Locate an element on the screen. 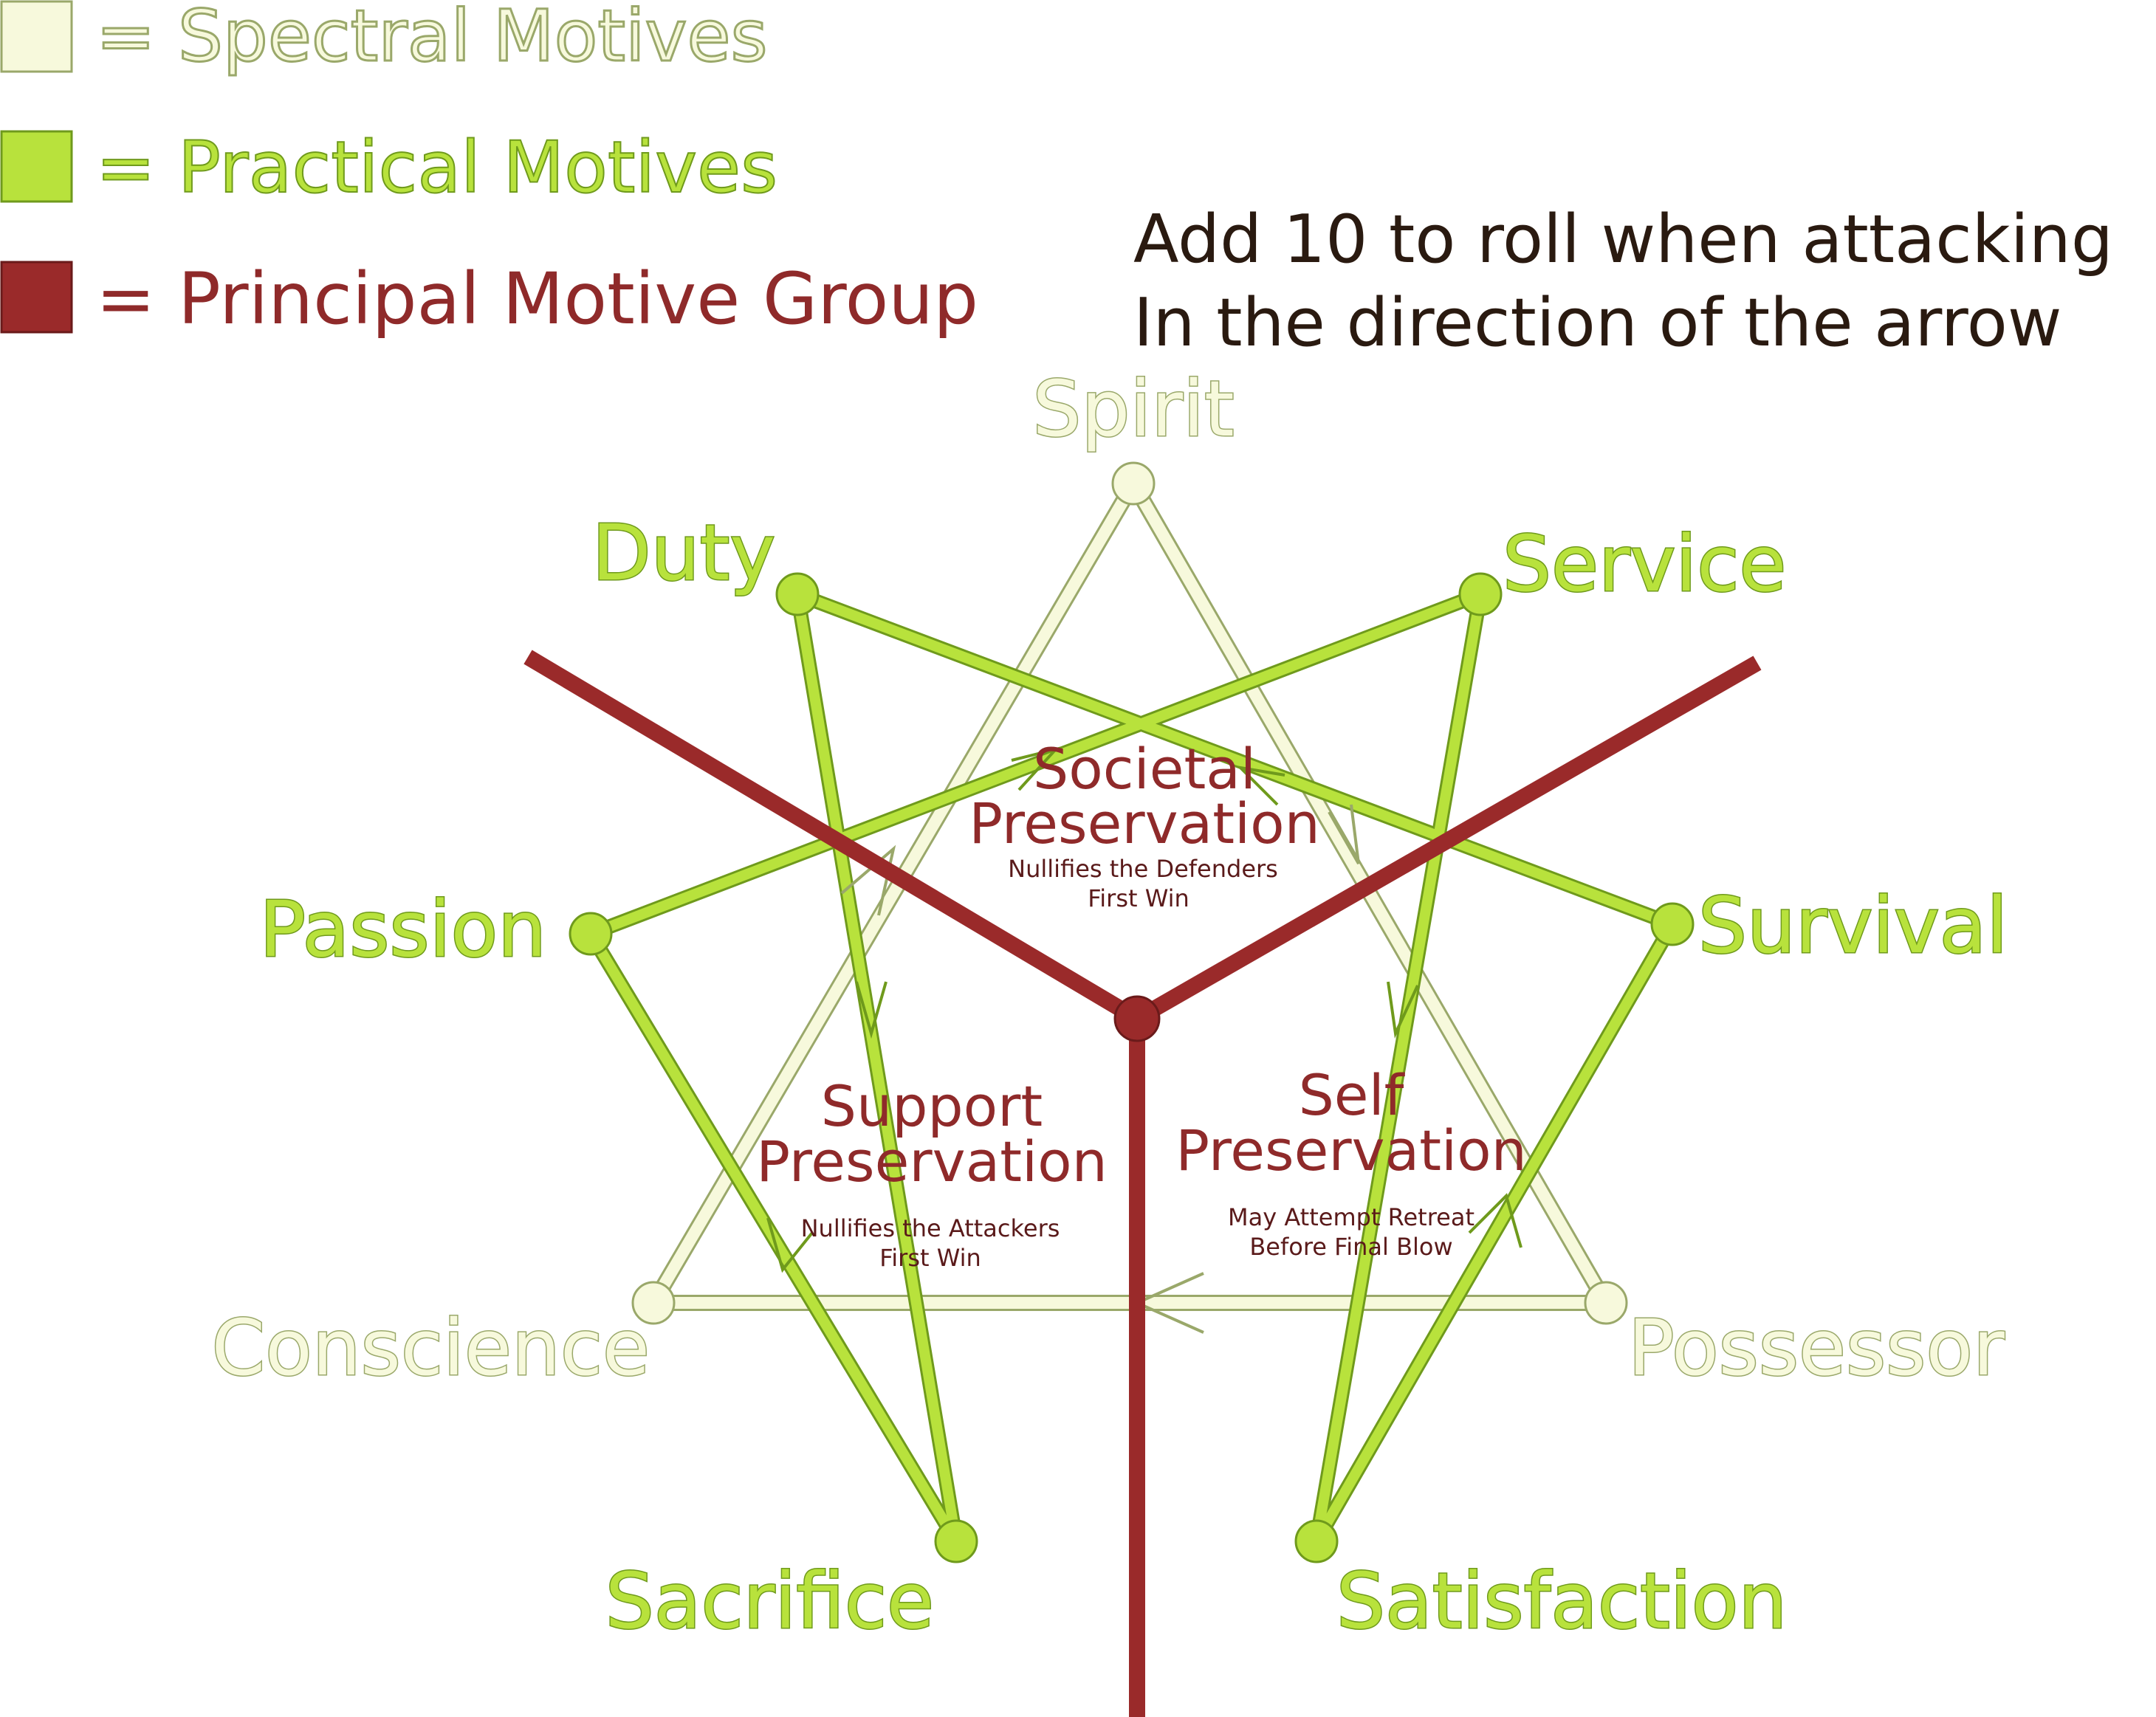 The height and width of the screenshot is (1717, 2156). node-dot-passion is located at coordinates (591, 934).